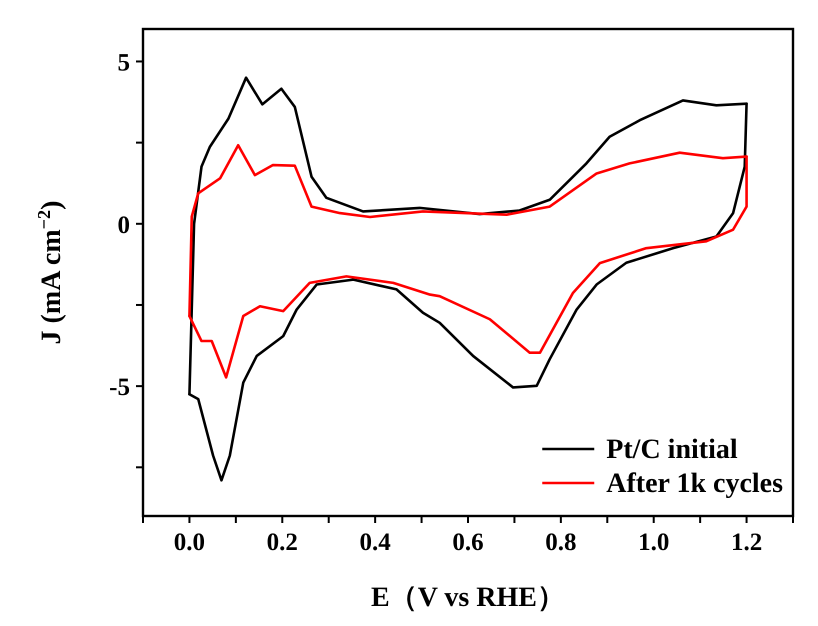 The width and height of the screenshot is (818, 626). Describe the element at coordinates (468, 542) in the screenshot. I see `x-tick-label: 0.6` at that location.